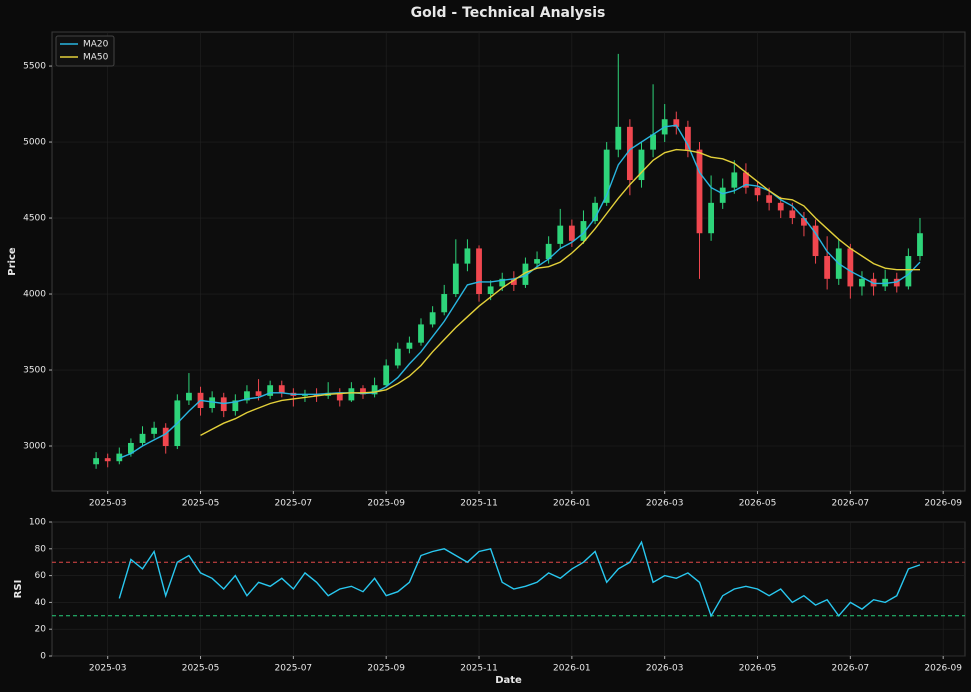 The height and width of the screenshot is (692, 971). What do you see at coordinates (18, 589) in the screenshot?
I see `y-axis-label: RSI` at bounding box center [18, 589].